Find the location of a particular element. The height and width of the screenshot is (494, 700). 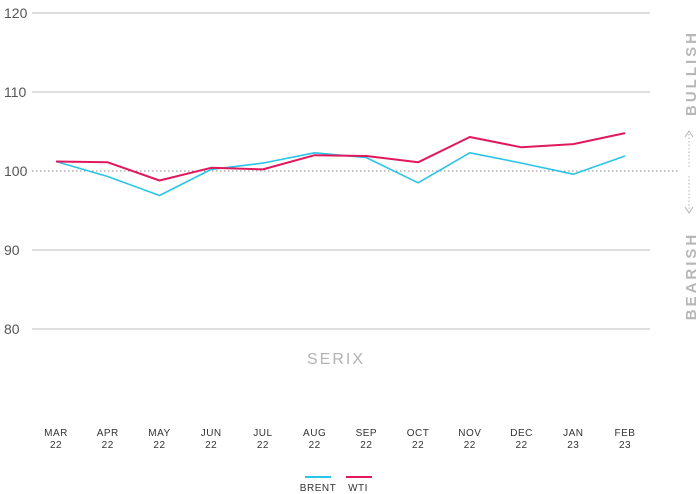

x-tick-label: MAY 22 is located at coordinates (159, 439).